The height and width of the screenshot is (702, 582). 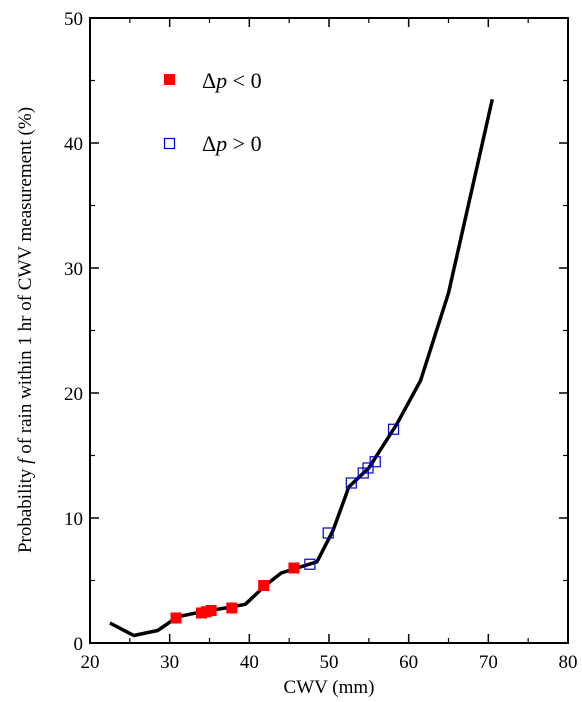 I want to click on legend-label-positive: Δp > 0, so click(x=232, y=143).